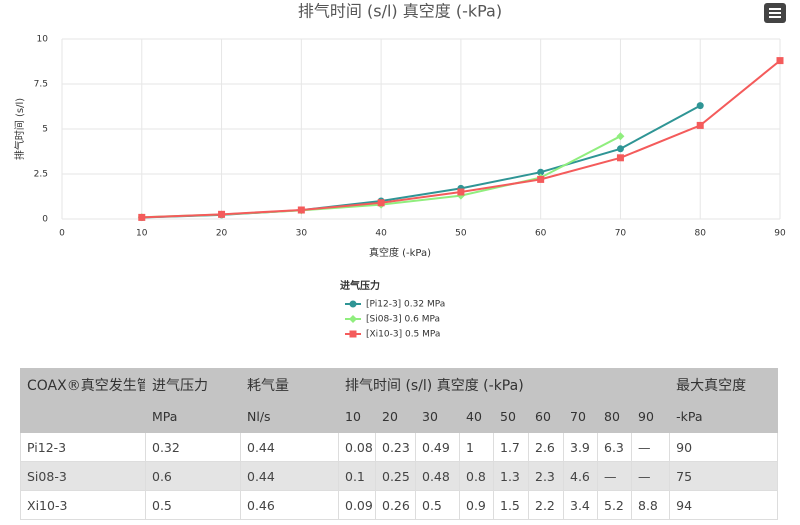 The width and height of the screenshot is (800, 525). I want to click on table-cell: 0.48, so click(437, 476).